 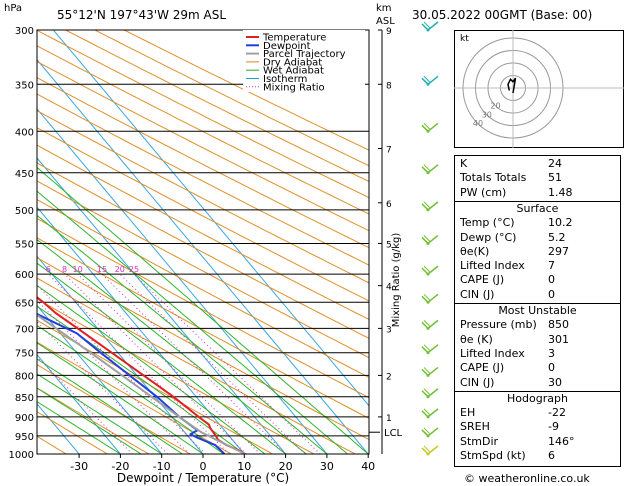 What do you see at coordinates (78, 269) in the screenshot?
I see `mixing-ratio-label: 10` at bounding box center [78, 269].